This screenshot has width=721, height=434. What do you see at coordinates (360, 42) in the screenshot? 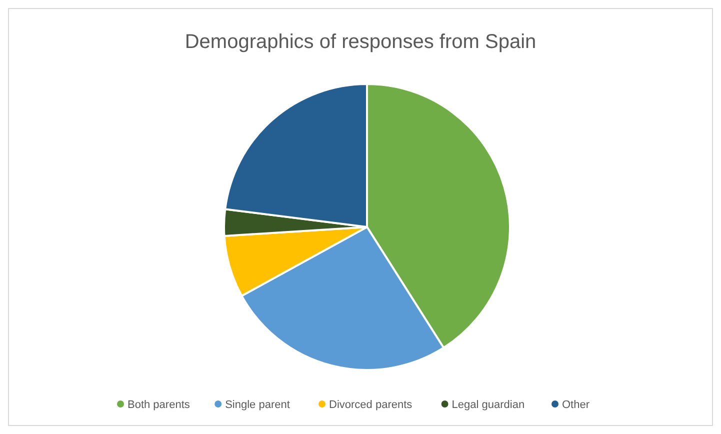
I see `chart-title: Demographics of responses from Spain` at bounding box center [360, 42].